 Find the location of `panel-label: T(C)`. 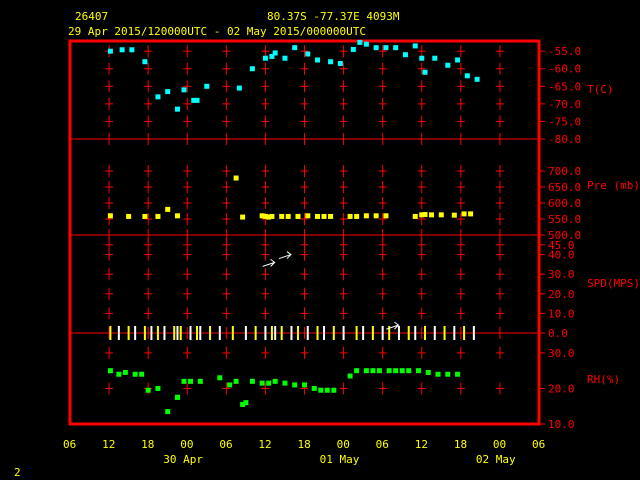

panel-label: T(C) is located at coordinates (600, 89).